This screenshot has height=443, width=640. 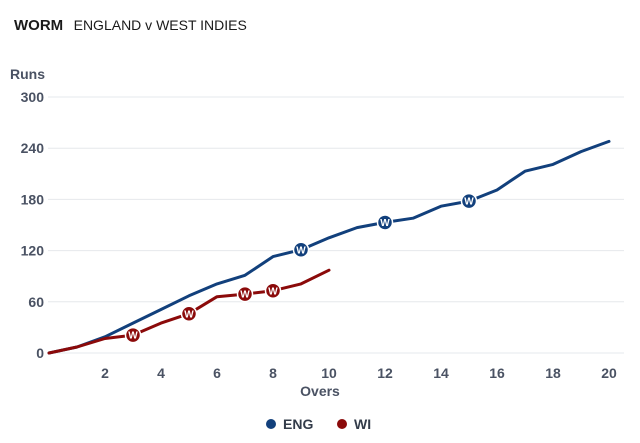 What do you see at coordinates (33, 148) in the screenshot?
I see `y-tick-label: 240` at bounding box center [33, 148].